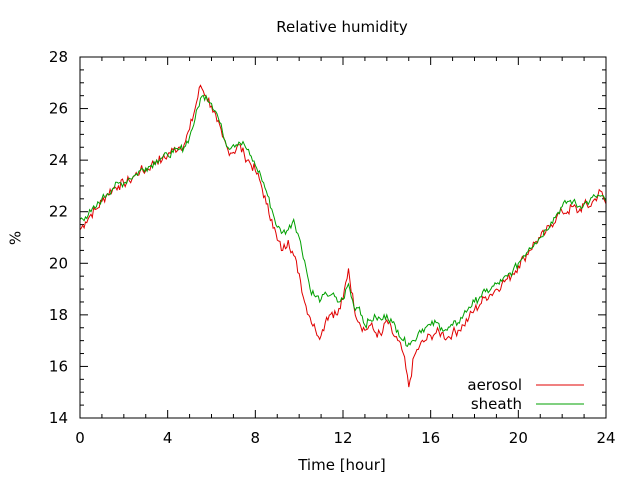 Image resolution: width=640 pixels, height=480 pixels. What do you see at coordinates (496, 404) in the screenshot?
I see `legend-label-sheath: sheath` at bounding box center [496, 404].